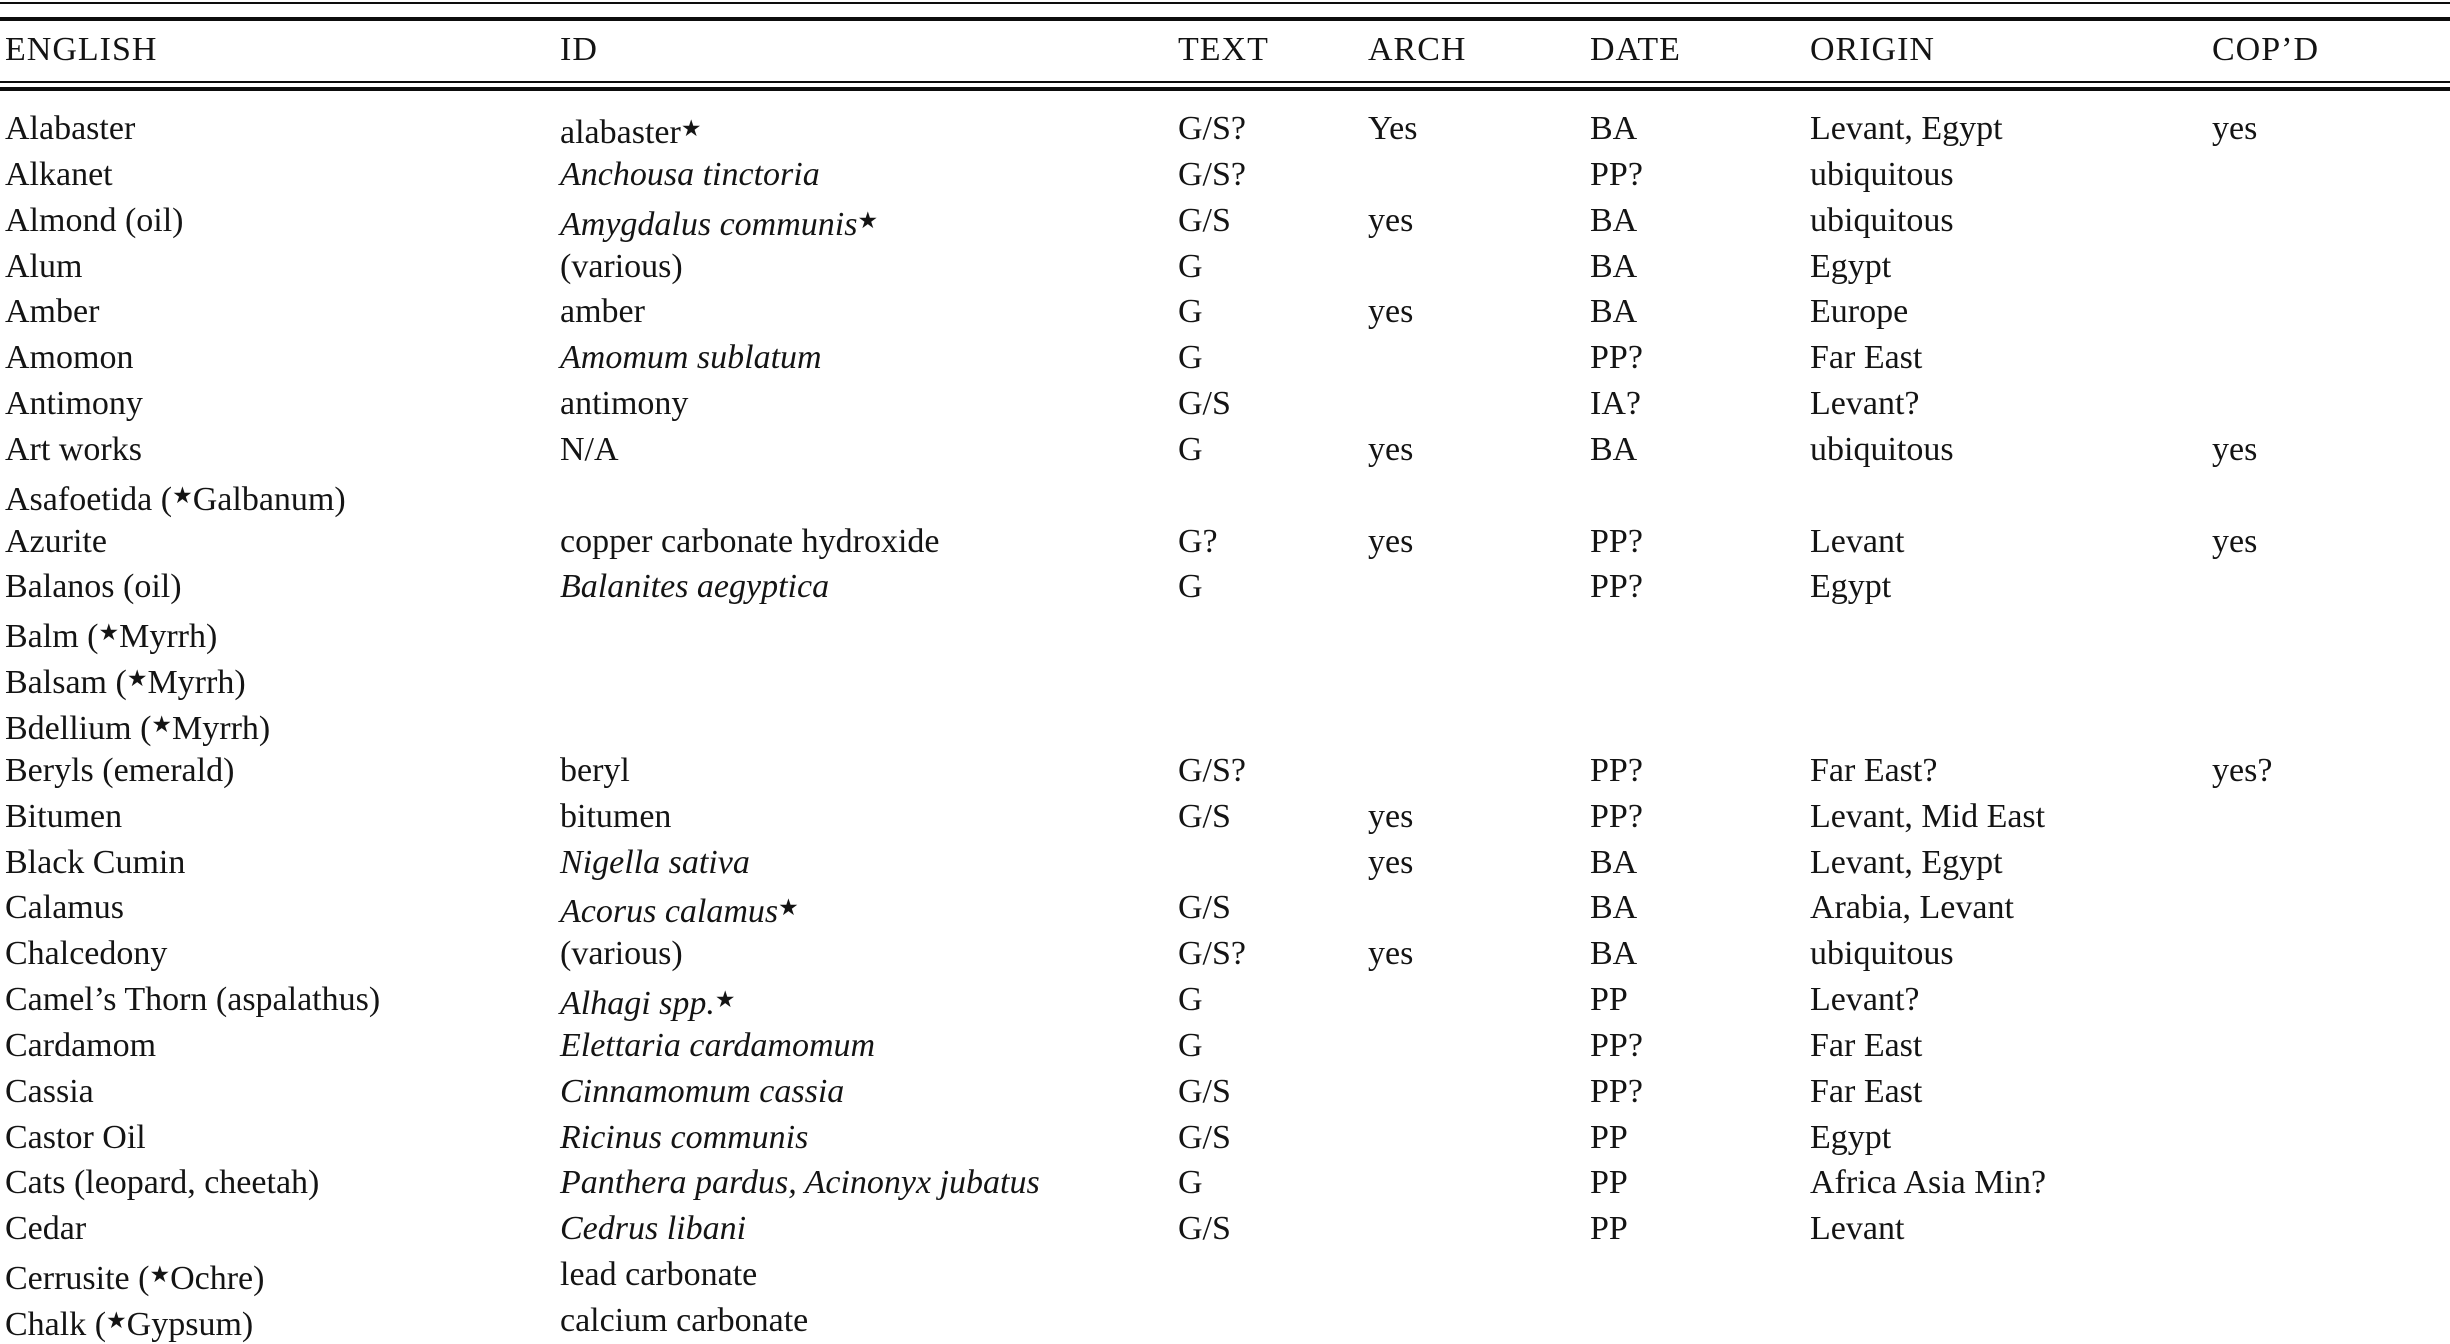 The height and width of the screenshot is (1344, 2450). What do you see at coordinates (1225, 267) in the screenshot?
I see `table-row: Alum (various) G BA Egypt` at bounding box center [1225, 267].